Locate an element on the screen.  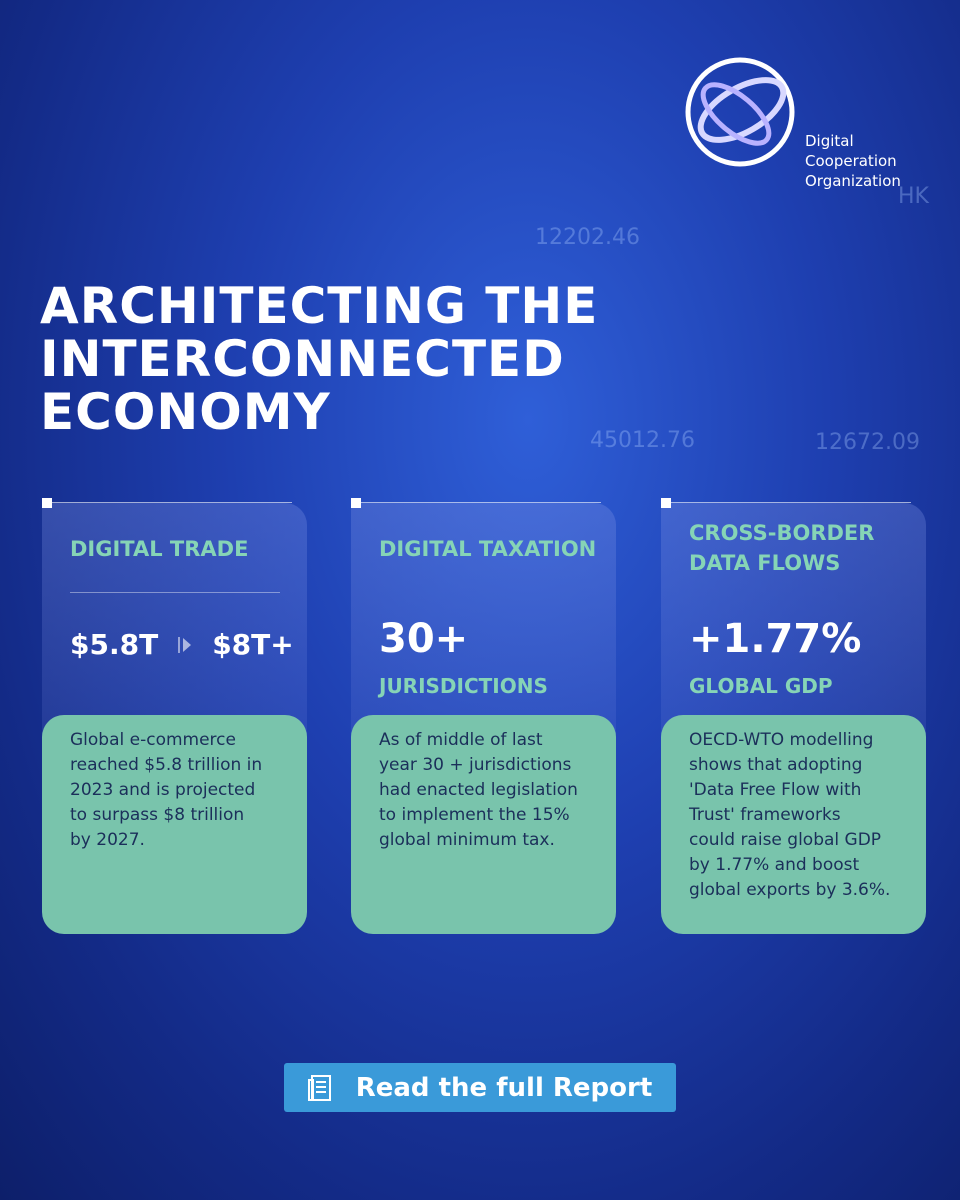
card-heading: DIGITAL TAXATION is located at coordinates (487, 549).